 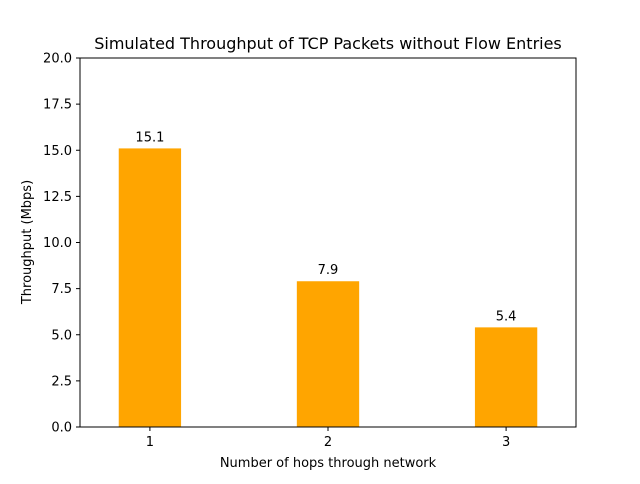 I want to click on data-label-hop-3: 5.4, so click(x=506, y=316).